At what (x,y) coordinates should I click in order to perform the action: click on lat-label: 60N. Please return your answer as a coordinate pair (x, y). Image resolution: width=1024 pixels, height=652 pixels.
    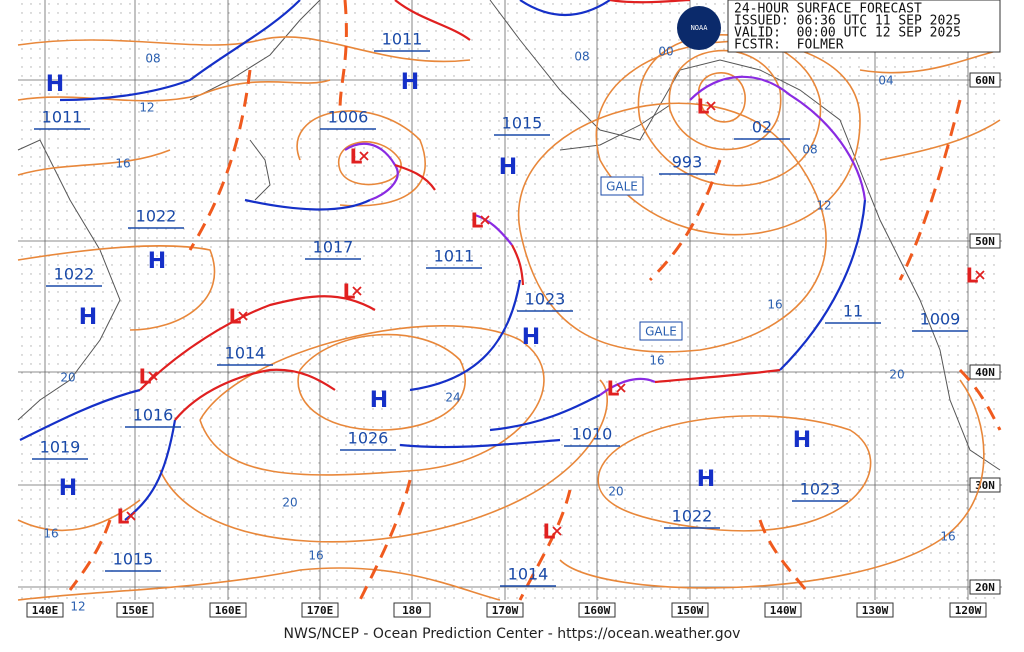
    Looking at the image, I should click on (985, 80).